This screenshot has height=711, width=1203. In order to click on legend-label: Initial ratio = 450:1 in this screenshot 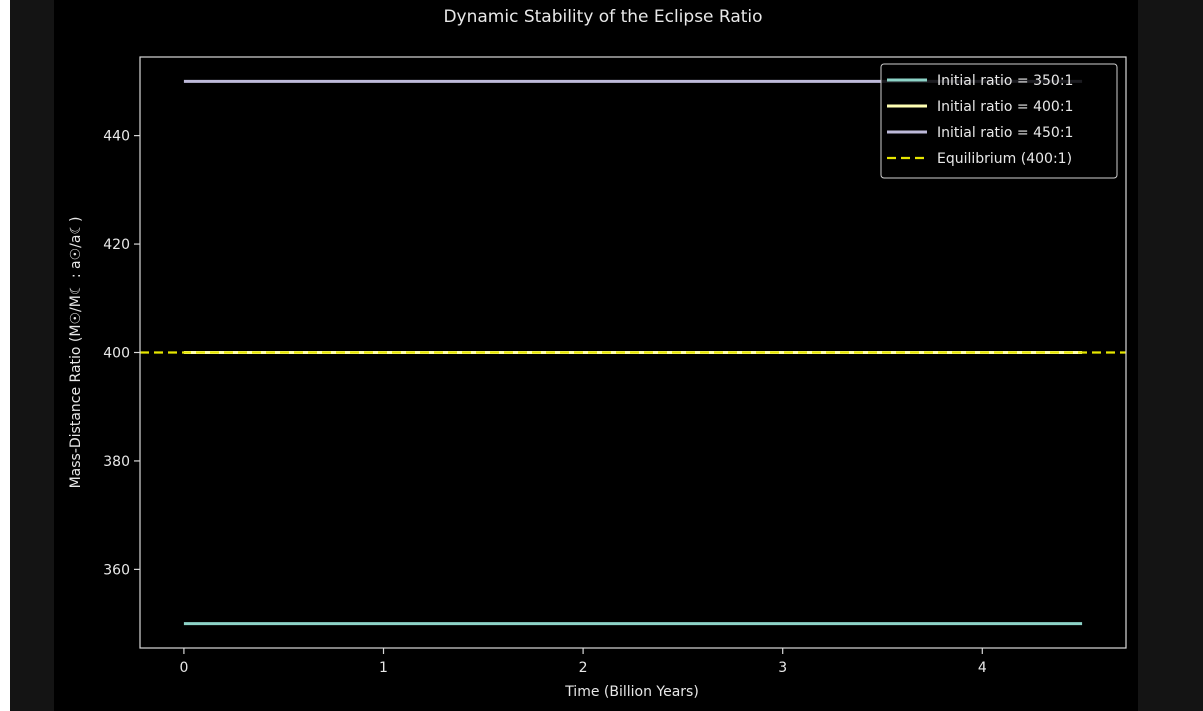, I will do `click(1005, 133)`.